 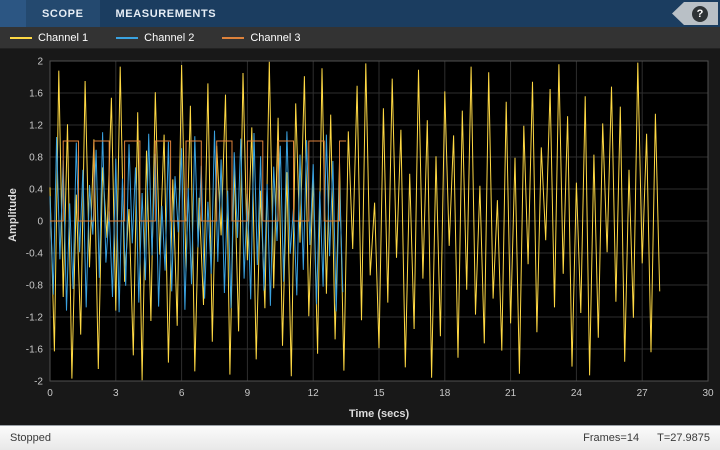 I want to click on channel-2-line-swatch, so click(x=127, y=37).